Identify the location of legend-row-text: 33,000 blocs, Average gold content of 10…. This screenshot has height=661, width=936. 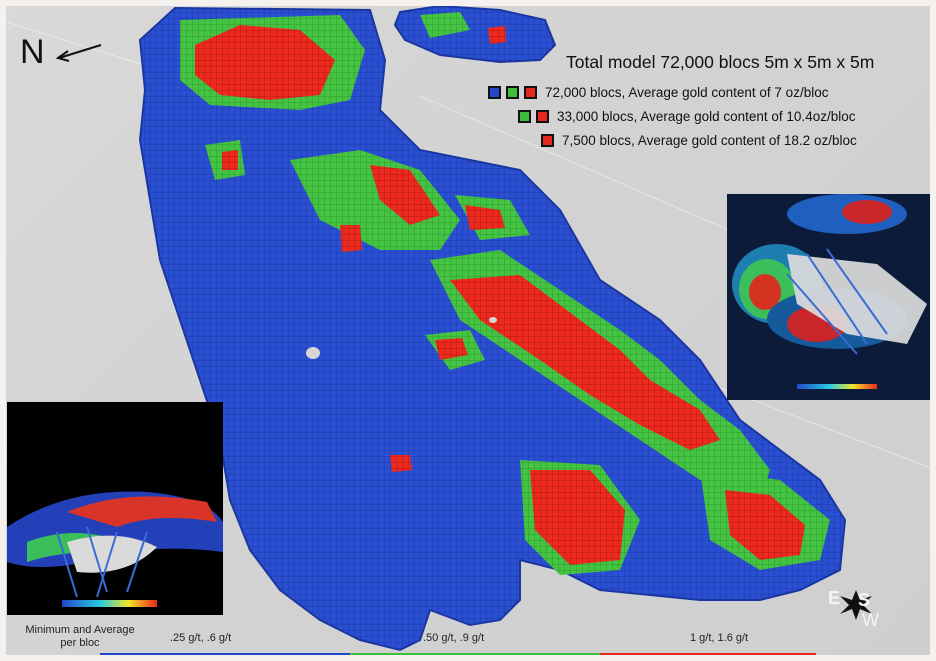
(706, 116).